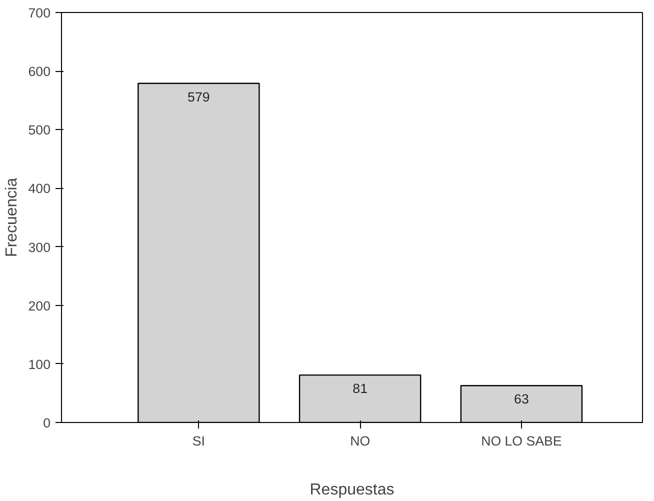 The image size is (654, 501). What do you see at coordinates (521, 441) in the screenshot?
I see `x-tick-label: NO LO SABE` at bounding box center [521, 441].